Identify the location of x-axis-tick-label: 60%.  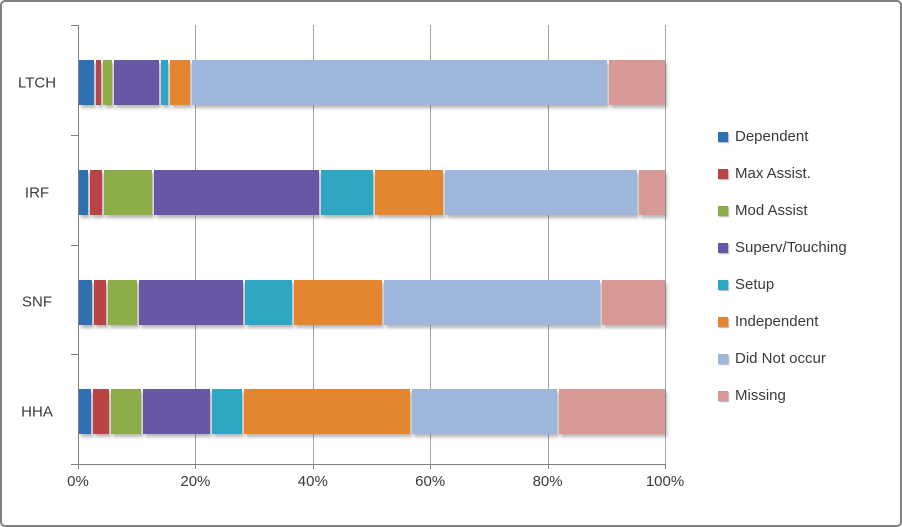
(430, 481).